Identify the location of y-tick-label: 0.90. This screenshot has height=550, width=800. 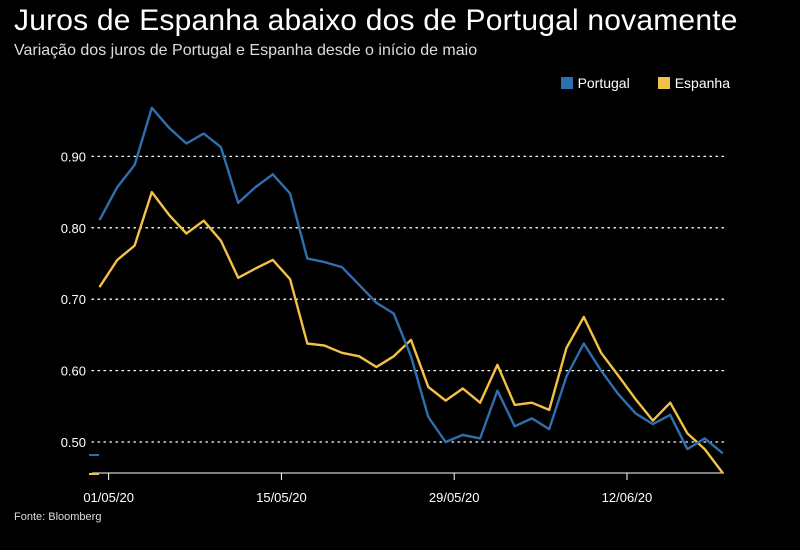
(73, 156).